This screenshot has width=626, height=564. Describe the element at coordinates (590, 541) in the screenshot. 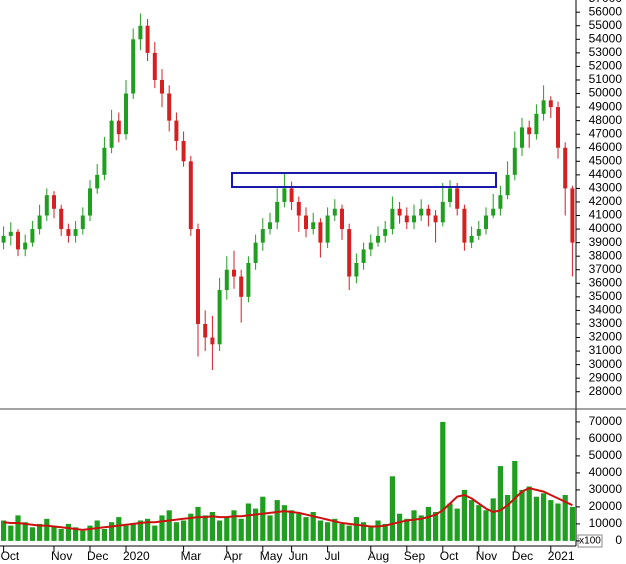

I see `unit-label: x100` at that location.